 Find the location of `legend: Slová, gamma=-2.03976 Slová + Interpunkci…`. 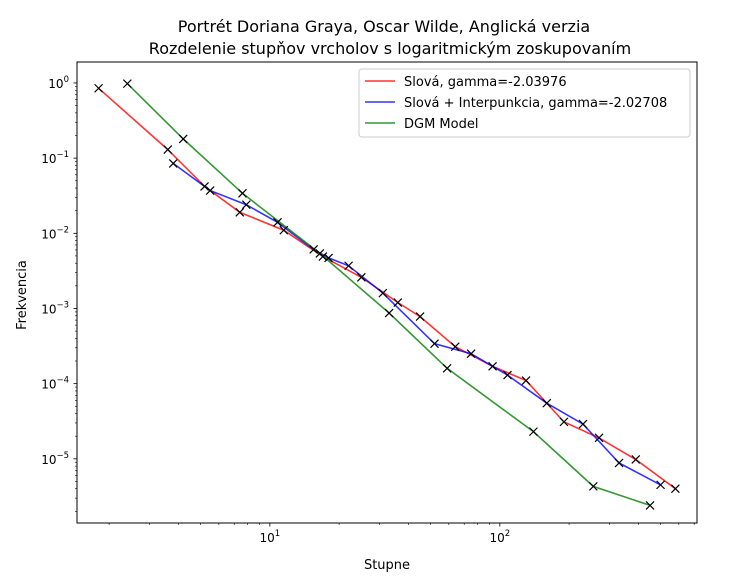

legend: Slová, gamma=-2.03976 Slová + Interpunkci… is located at coordinates (524, 103).